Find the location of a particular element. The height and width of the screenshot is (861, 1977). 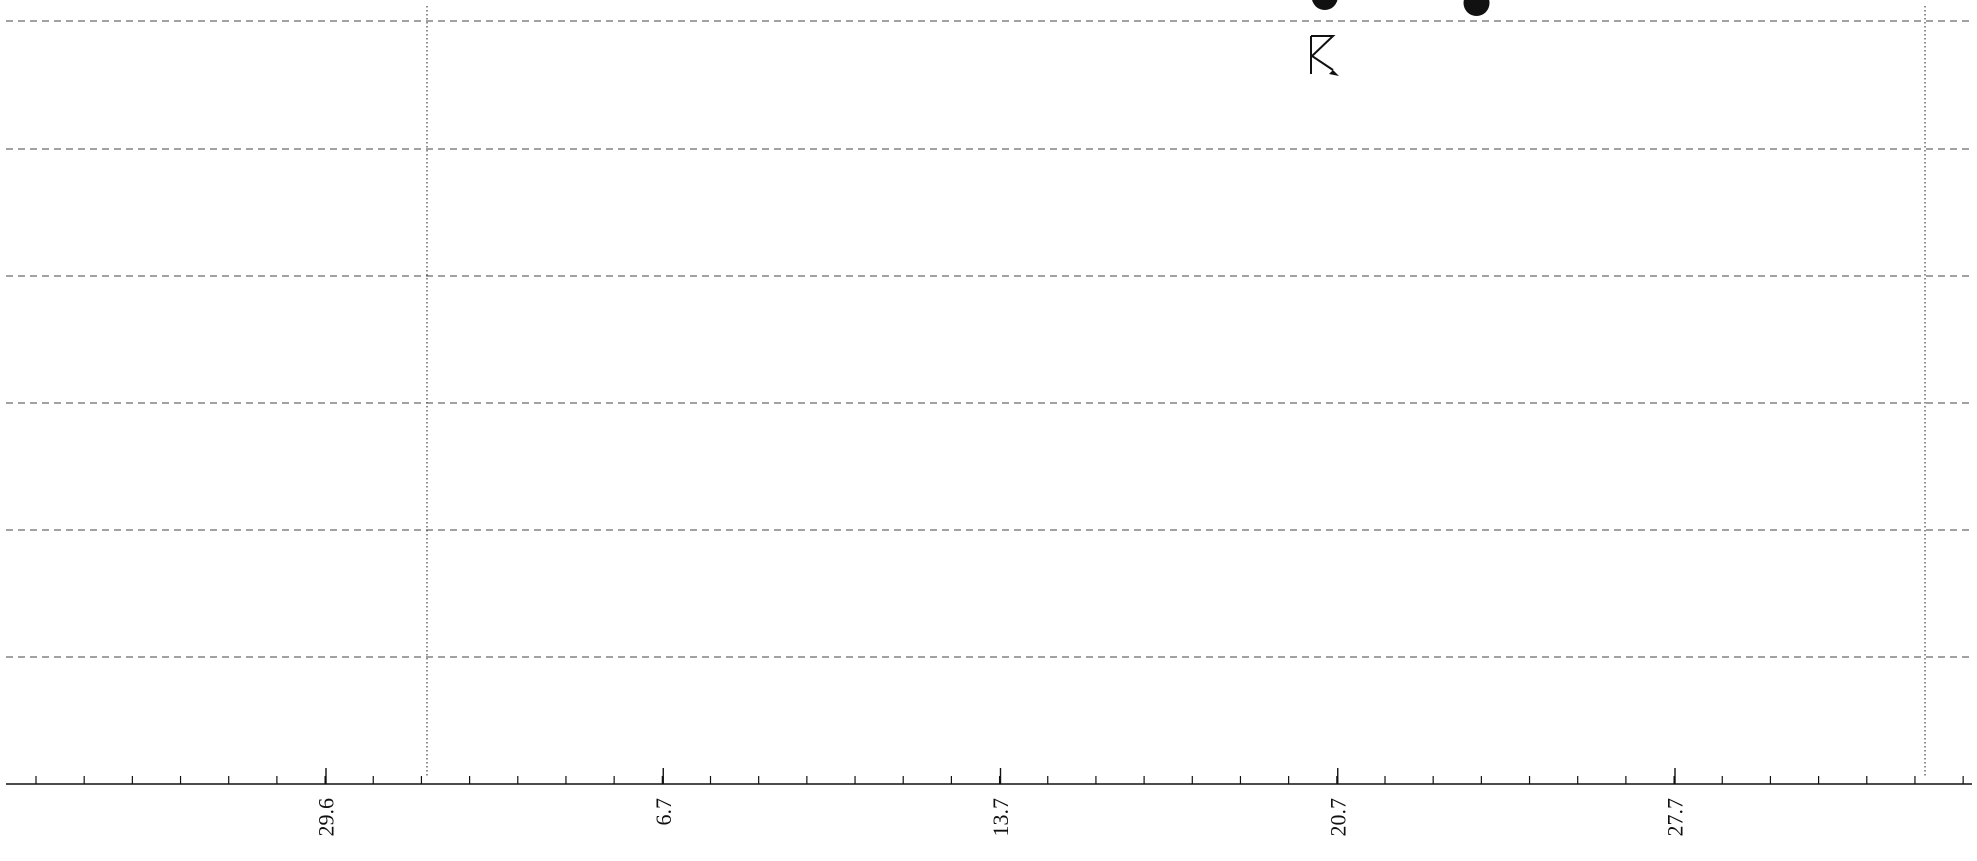

x-axis-major-ticks is located at coordinates (1000, 776).